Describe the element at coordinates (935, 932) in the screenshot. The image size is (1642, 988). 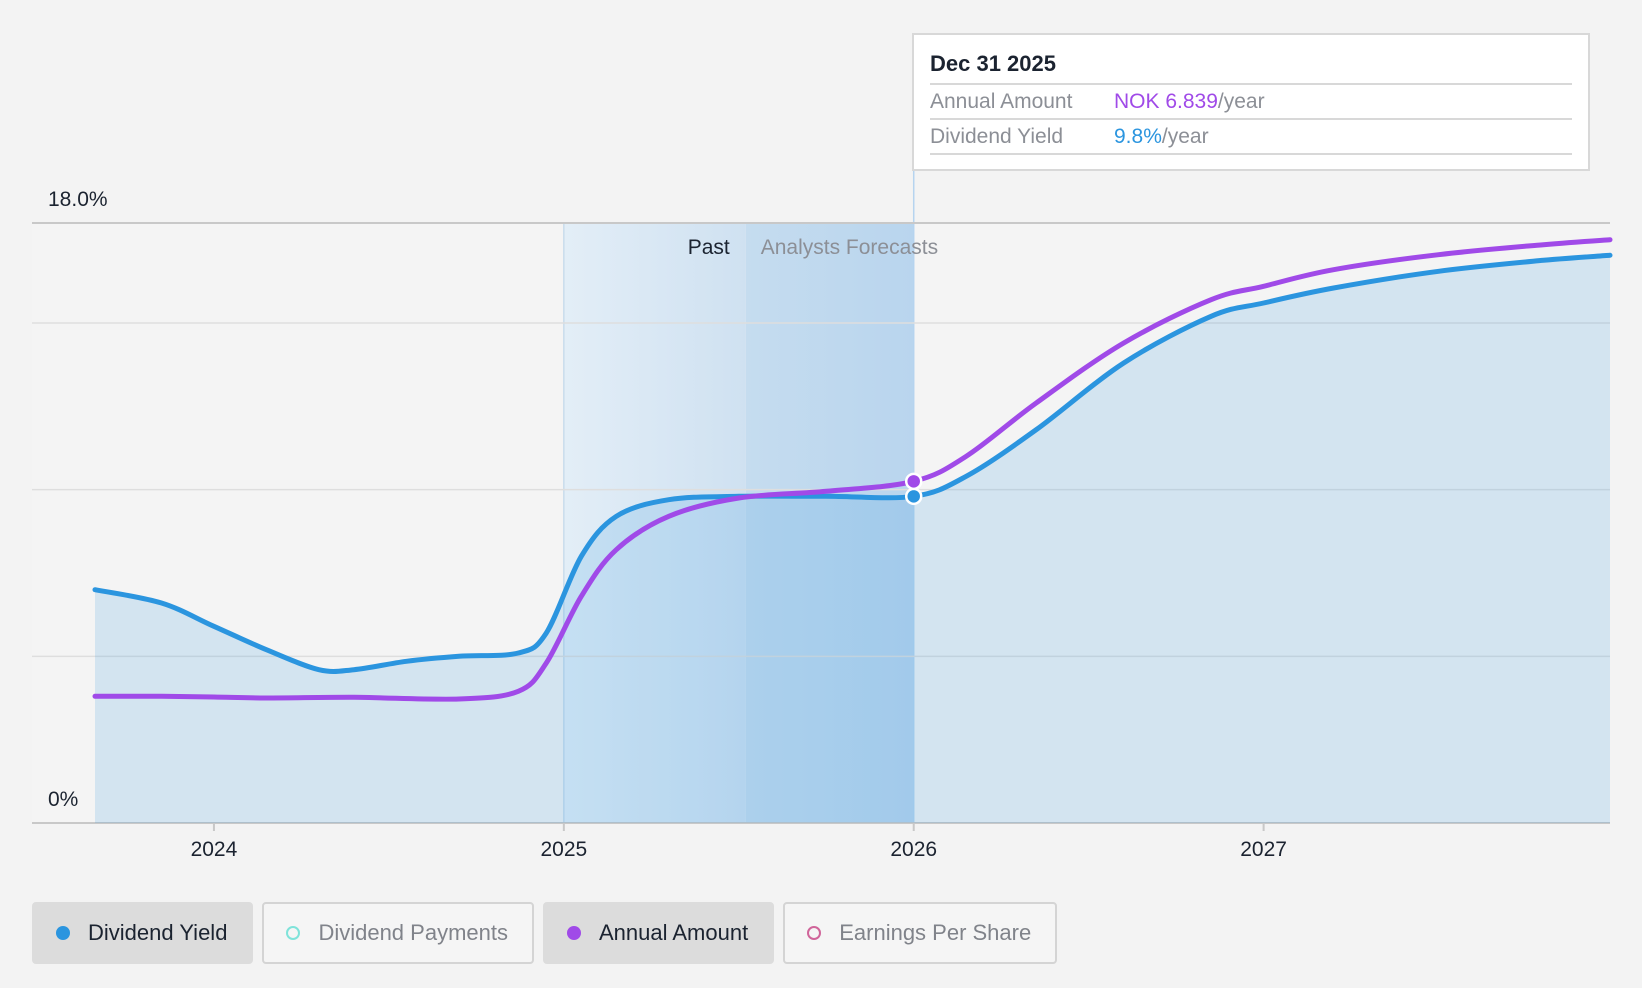
I see `legend-label: Earnings Per Share` at that location.